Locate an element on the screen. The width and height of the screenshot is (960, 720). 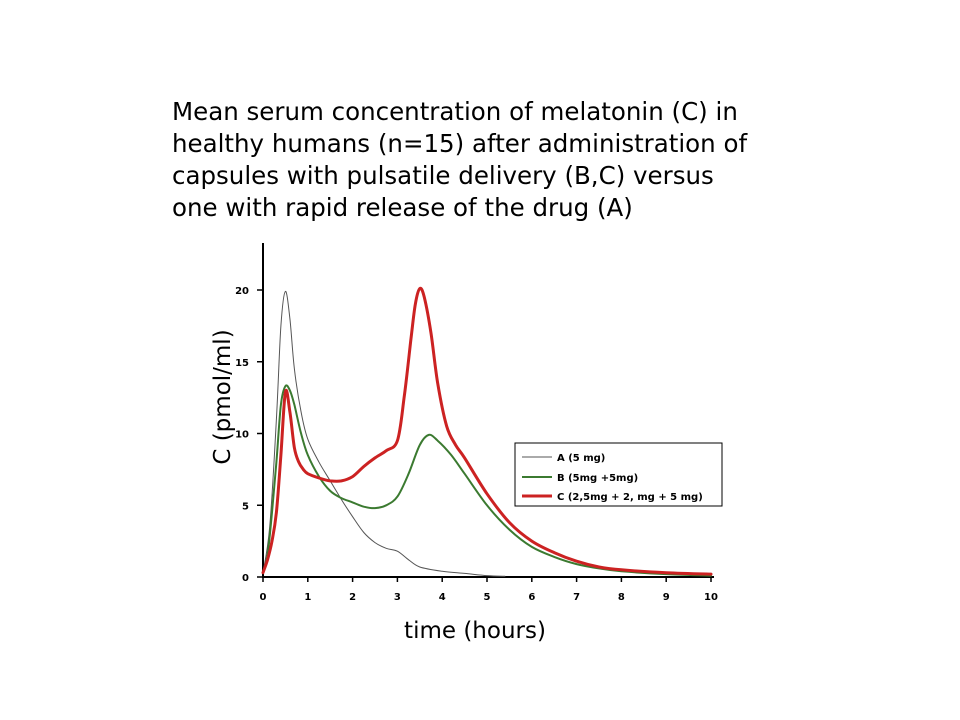
series-line-a is located at coordinates (384, 433).